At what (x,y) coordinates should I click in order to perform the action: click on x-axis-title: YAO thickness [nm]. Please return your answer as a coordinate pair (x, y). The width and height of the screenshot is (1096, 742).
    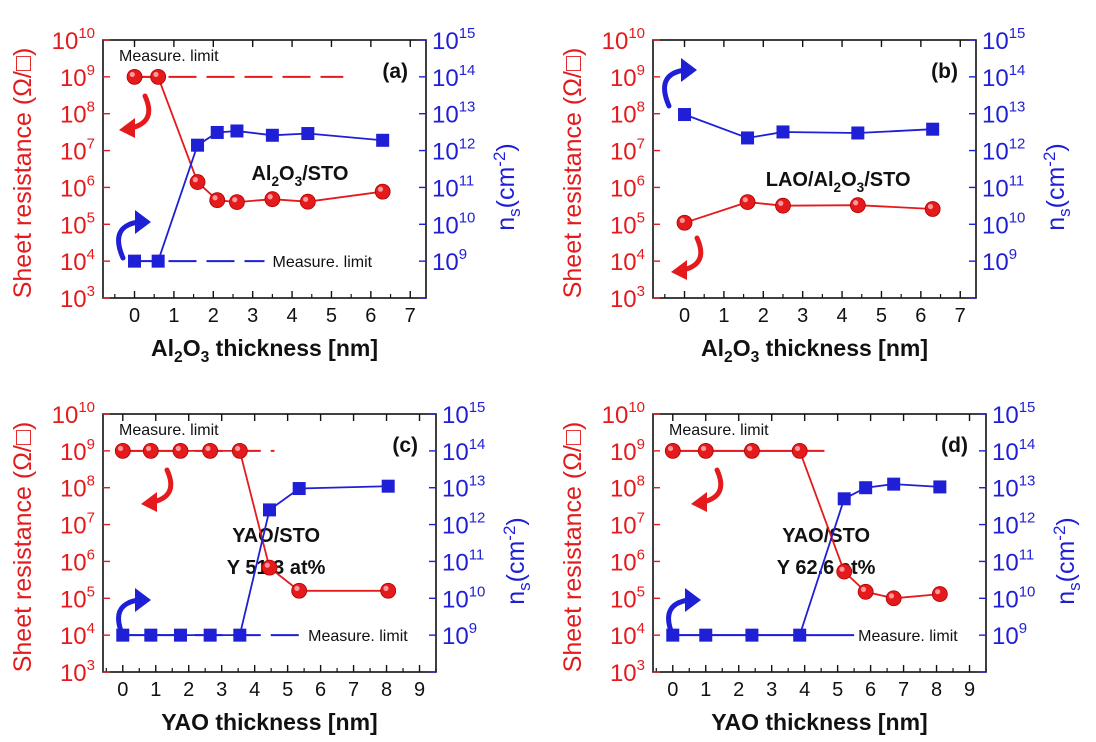
    Looking at the image, I should click on (269, 722).